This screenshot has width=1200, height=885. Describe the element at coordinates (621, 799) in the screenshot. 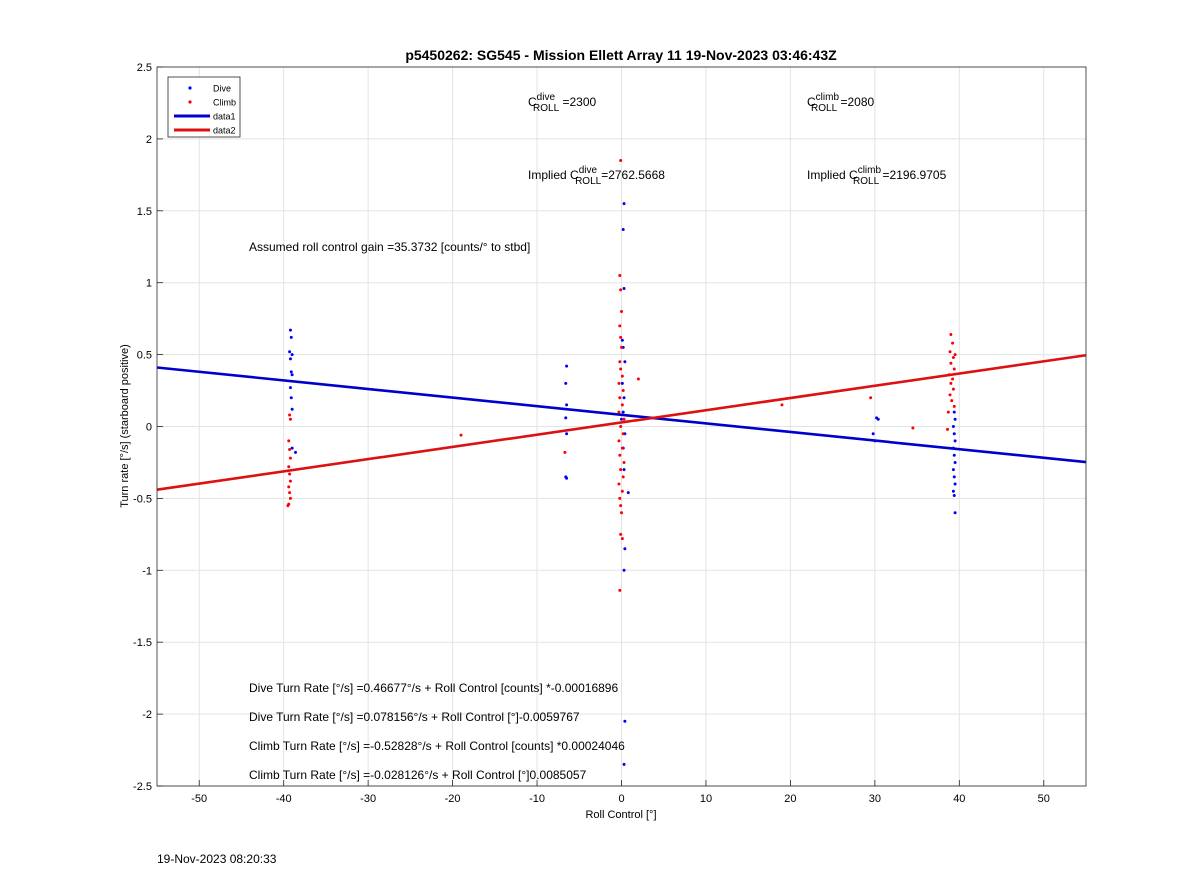

I see `x-tick-label: 0` at that location.